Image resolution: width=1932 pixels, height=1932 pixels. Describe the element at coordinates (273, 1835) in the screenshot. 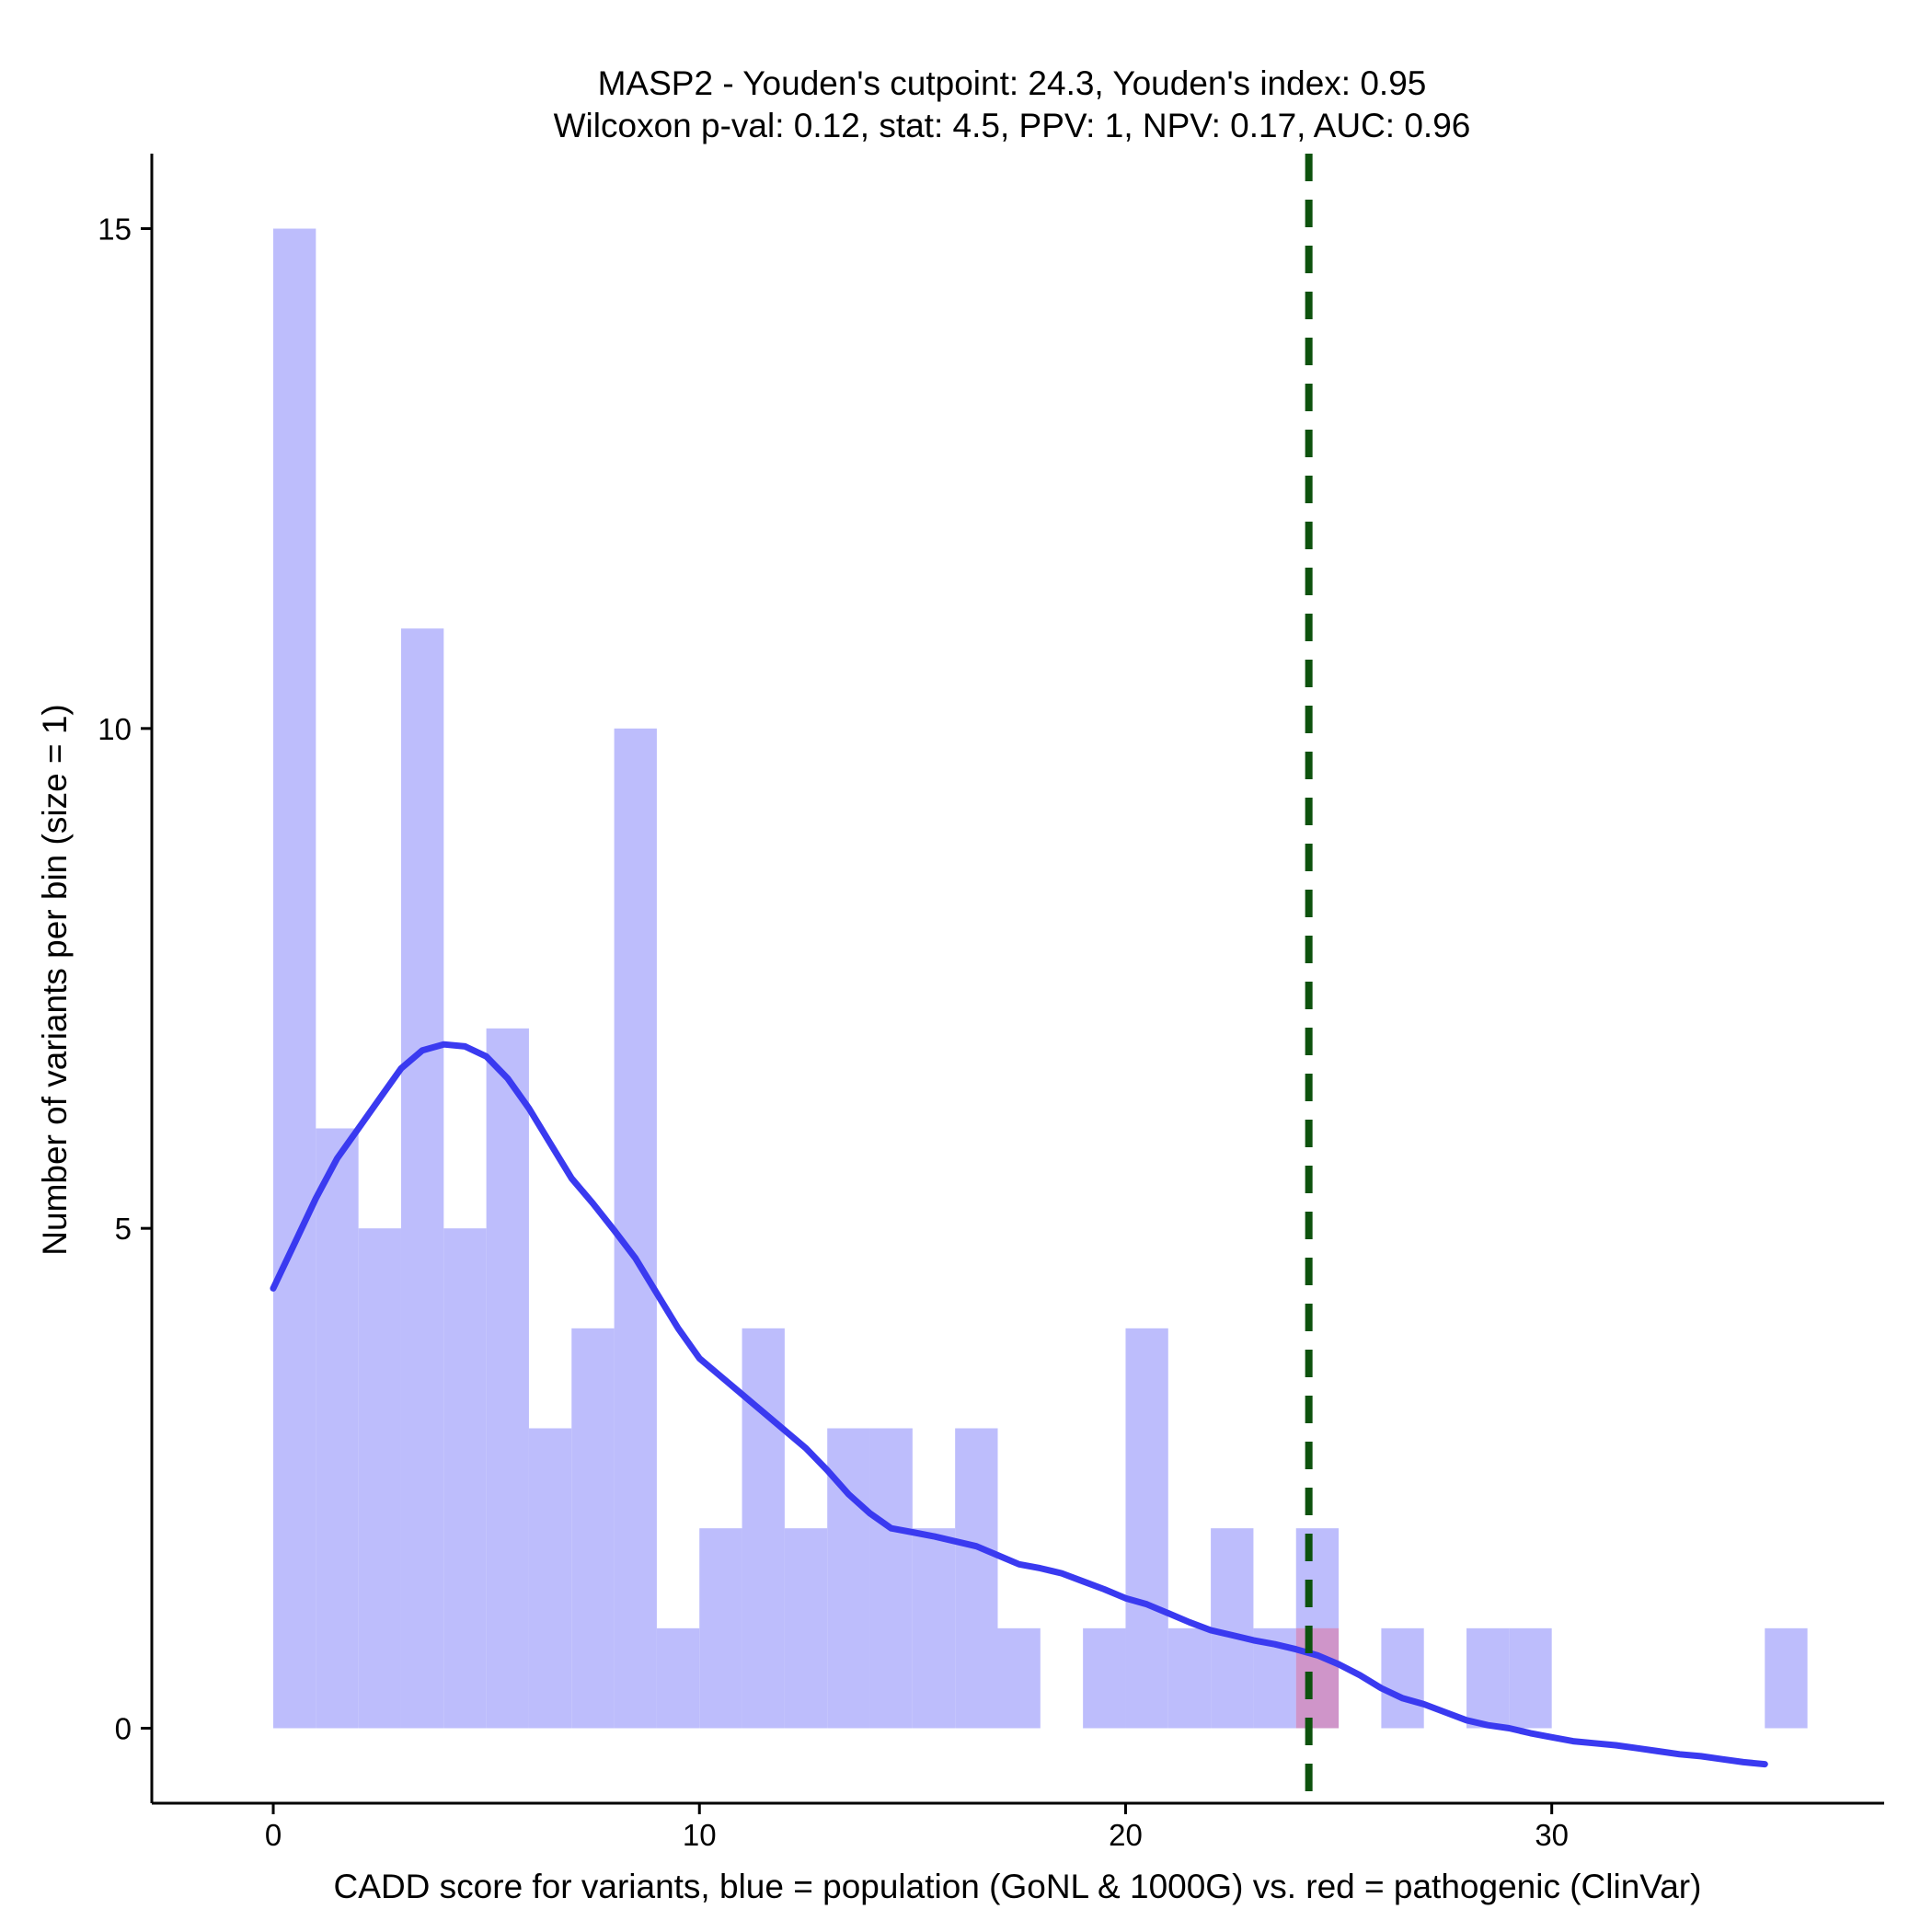

I see `x-tick-label: 0` at that location.